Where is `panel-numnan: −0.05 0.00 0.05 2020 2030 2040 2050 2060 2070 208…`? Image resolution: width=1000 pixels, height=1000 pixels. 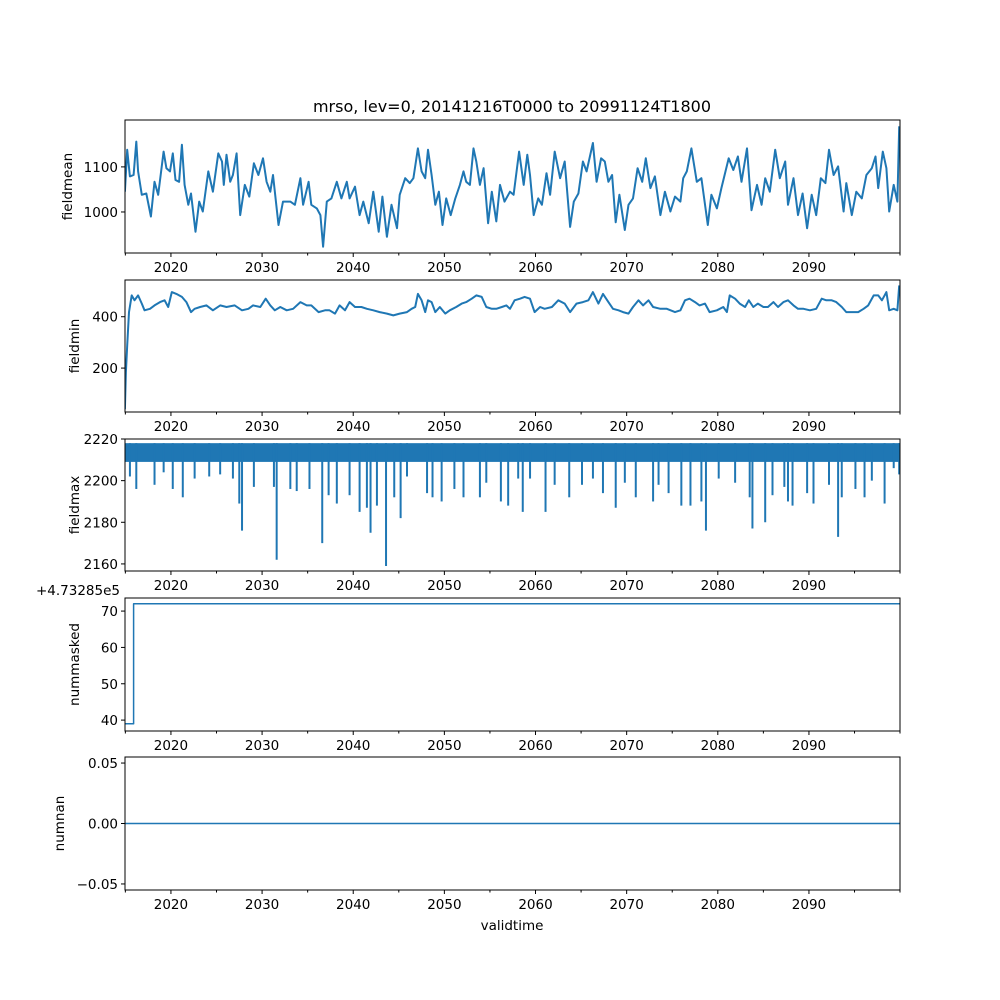 panel-numnan: −0.05 0.00 0.05 2020 2030 2040 2050 2060 2070 208… is located at coordinates (476, 834).